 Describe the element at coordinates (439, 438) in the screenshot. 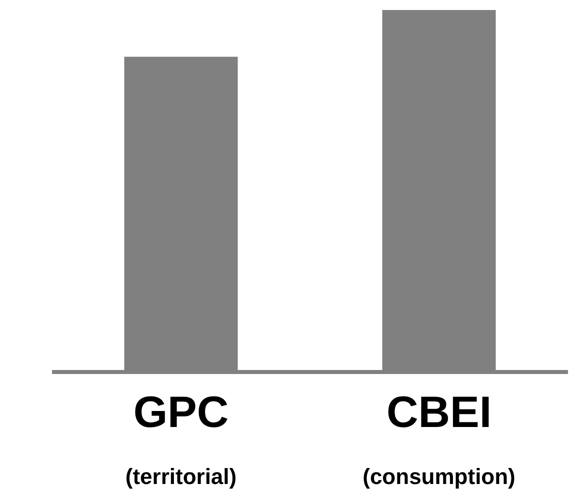

I see `x-tick-label: CBEI (consumption)` at that location.